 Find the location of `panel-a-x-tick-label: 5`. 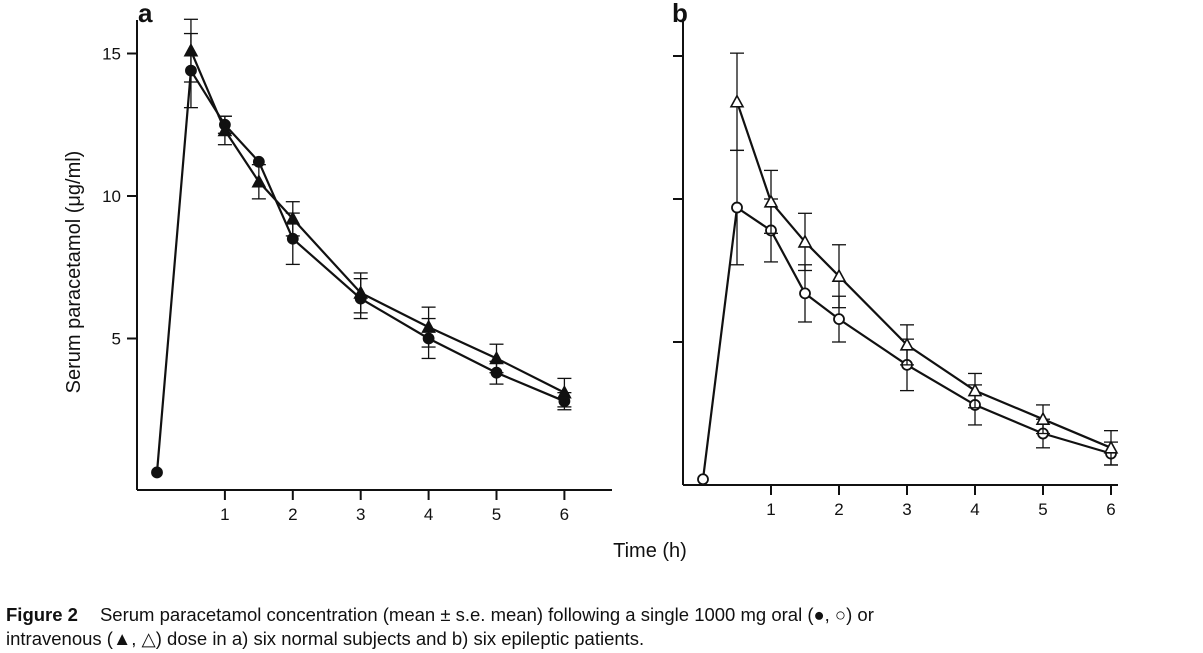

panel-a-x-tick-label: 5 is located at coordinates (496, 514).